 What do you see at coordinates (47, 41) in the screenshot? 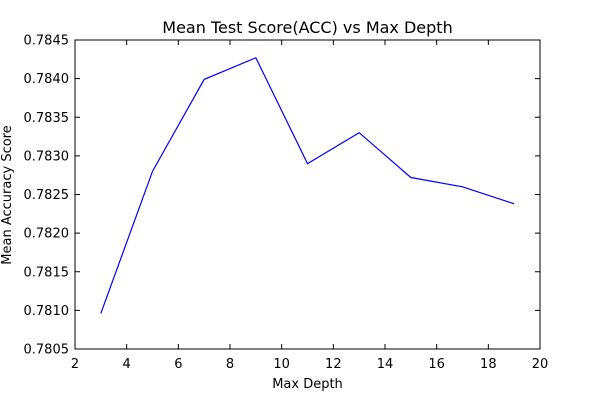
I see `y-tick-label: 0.7845` at bounding box center [47, 41].